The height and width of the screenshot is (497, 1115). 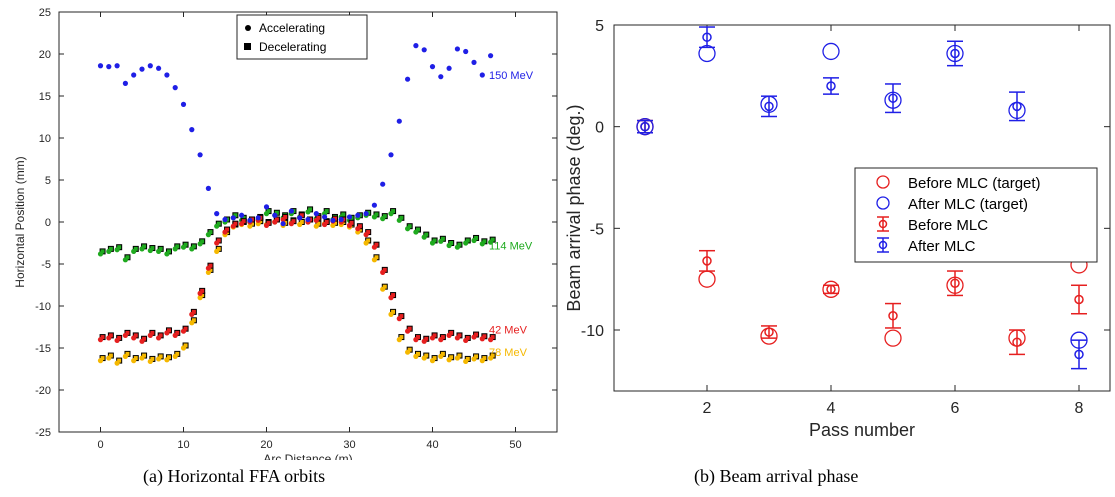 I want to click on legend-marker-dot, so click(x=883, y=224).